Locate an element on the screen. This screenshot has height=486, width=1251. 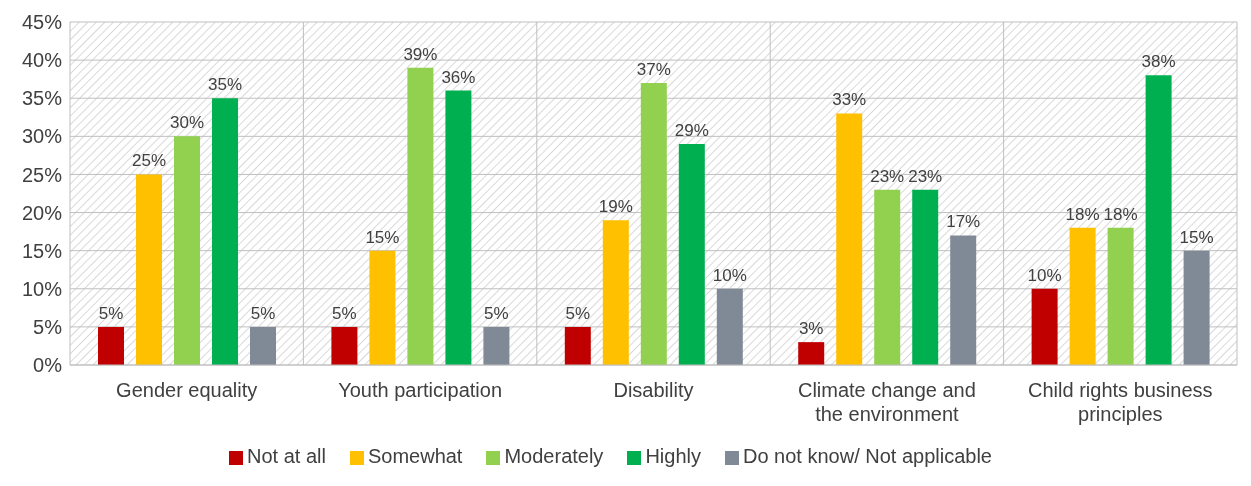
x-tick-label: Disability is located at coordinates (653, 390).